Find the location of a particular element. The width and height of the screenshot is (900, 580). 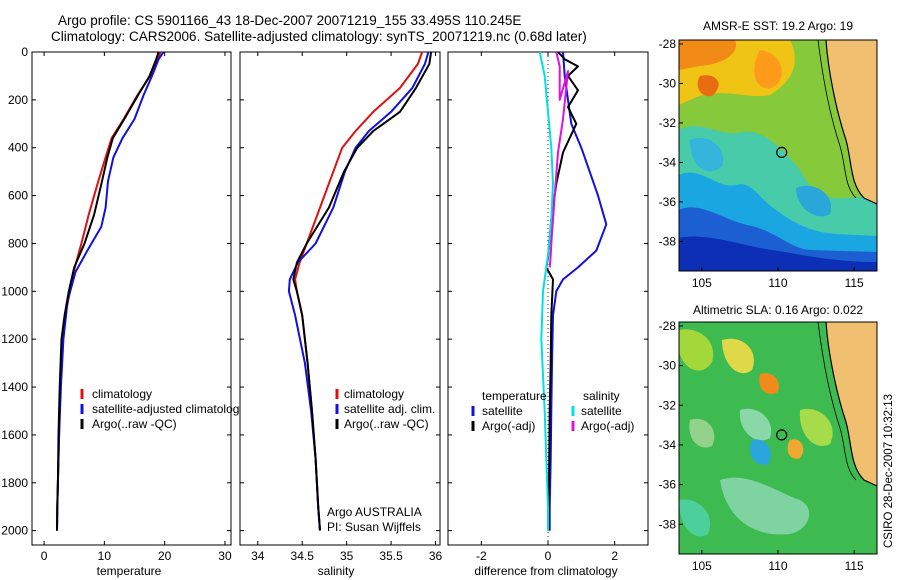

temperature-y-tick-label: 1800 is located at coordinates (14, 483).